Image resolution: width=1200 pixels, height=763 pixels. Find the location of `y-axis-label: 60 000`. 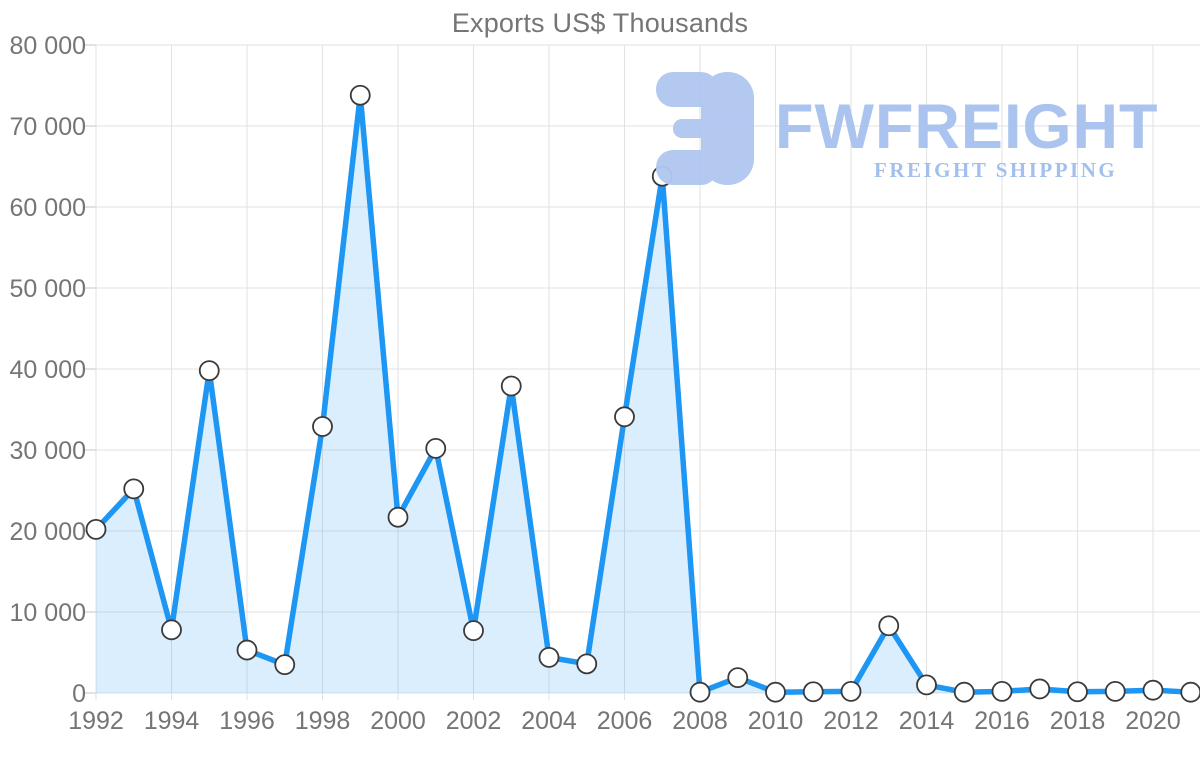

y-axis-label: 60 000 is located at coordinates (48, 208).